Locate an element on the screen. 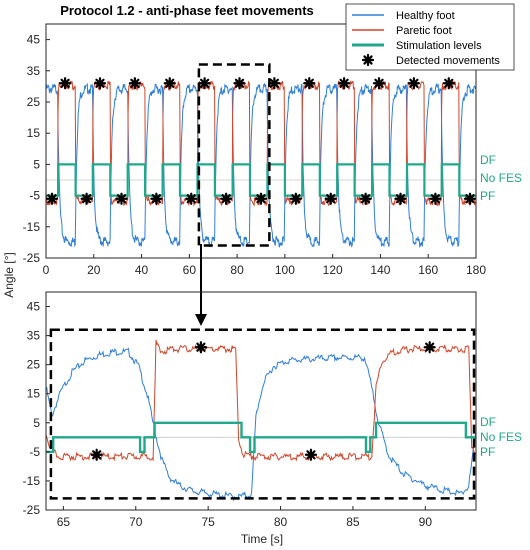 The width and height of the screenshot is (530, 550). top-xtick-label: 60 is located at coordinates (190, 270).